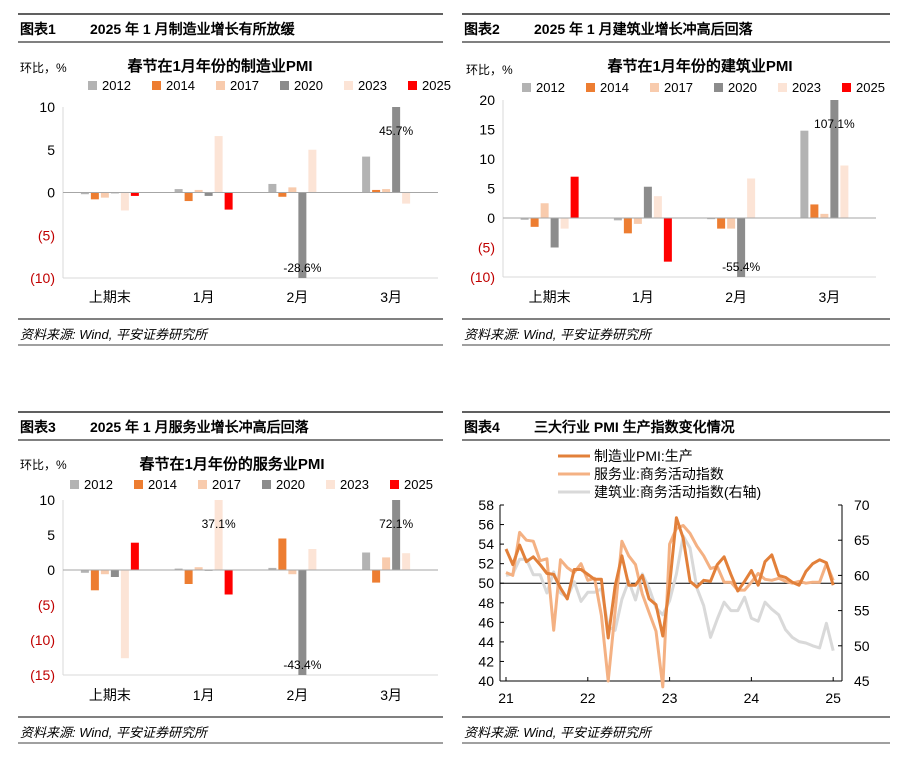  I want to click on panel-heading: 三大行业 PMI 生产指数变化情况, so click(634, 427).